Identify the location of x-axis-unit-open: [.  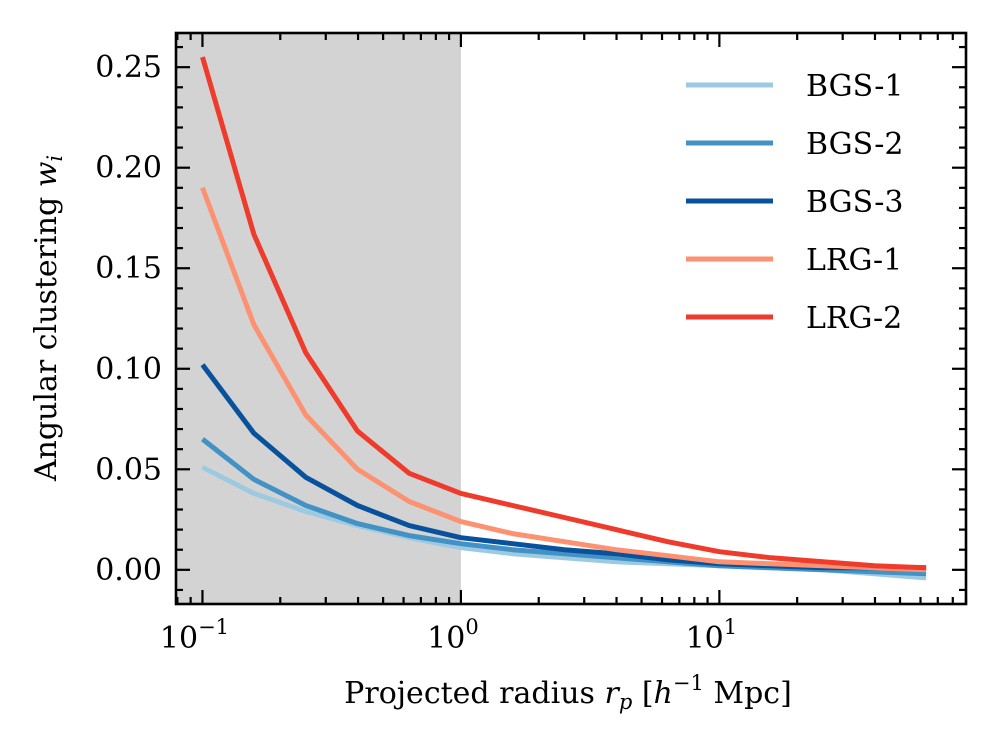
(648, 693).